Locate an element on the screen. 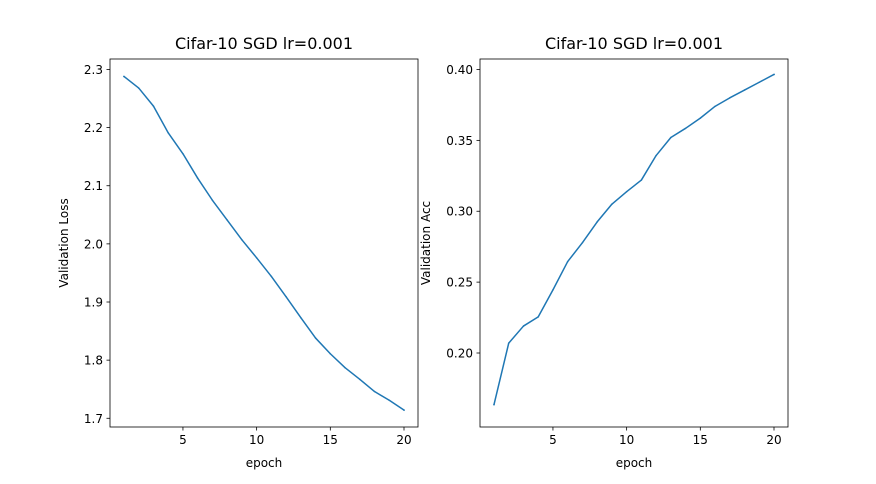 The width and height of the screenshot is (876, 484). loss-y-axis-label: Validation Loss is located at coordinates (64, 242).